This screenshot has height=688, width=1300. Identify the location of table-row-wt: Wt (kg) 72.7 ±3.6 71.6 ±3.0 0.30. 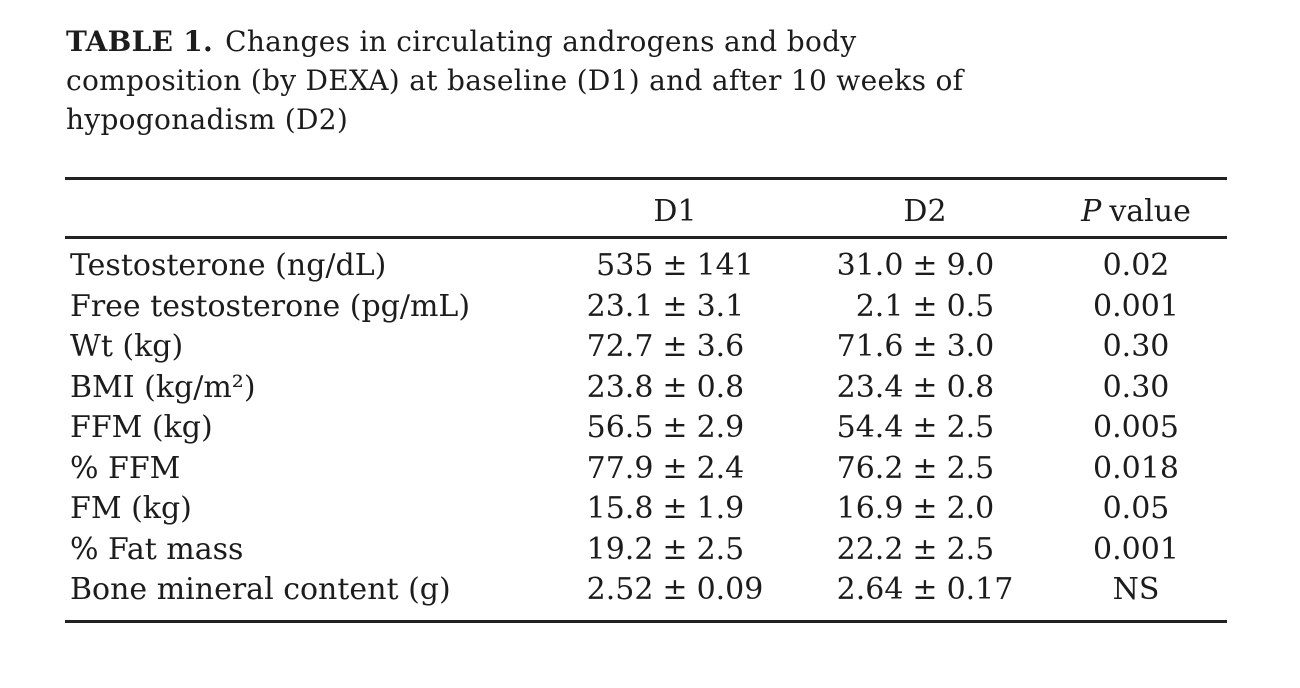
(646, 347).